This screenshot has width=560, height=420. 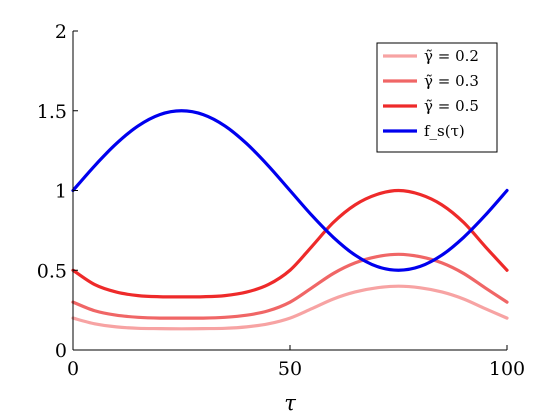 I want to click on x-axis-title: τ, so click(x=290, y=403).